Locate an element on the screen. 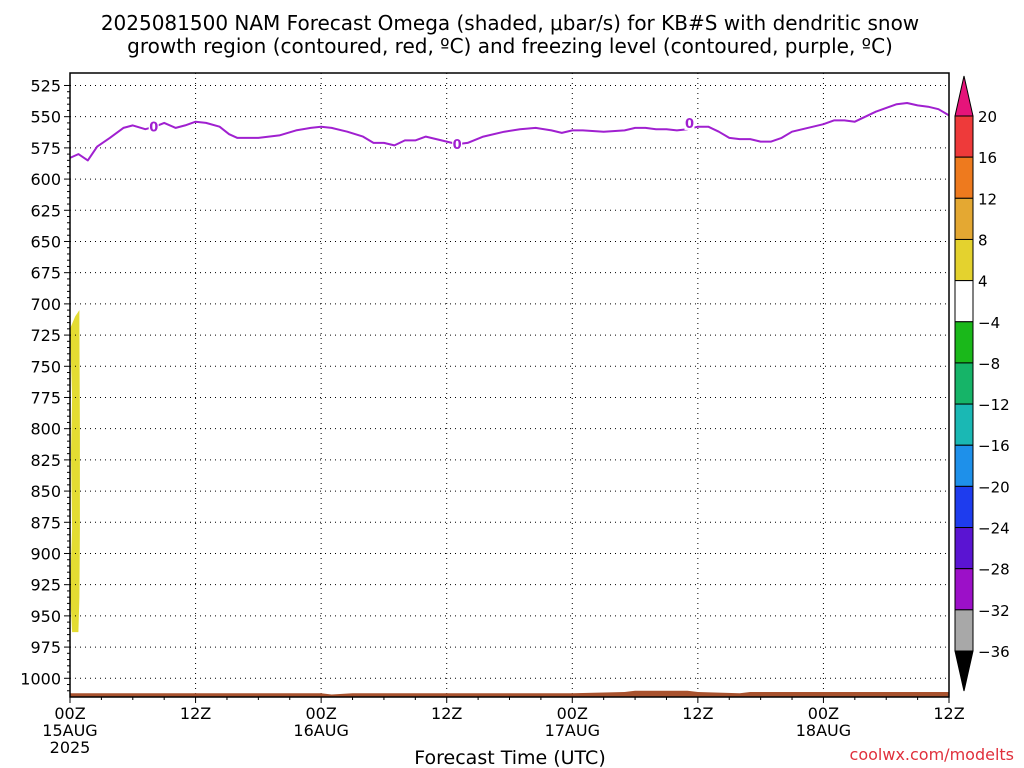 The height and width of the screenshot is (768, 1024). colorbar-label-6: −8 is located at coordinates (989, 364).